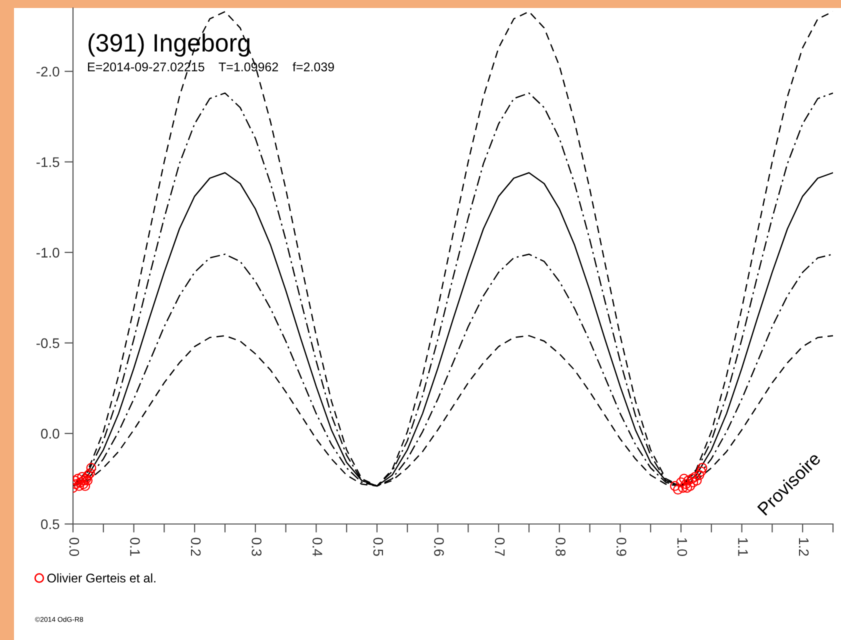 This screenshot has height=640, width=841. Describe the element at coordinates (804, 547) in the screenshot. I see `x-tick-label: 1.2` at that location.